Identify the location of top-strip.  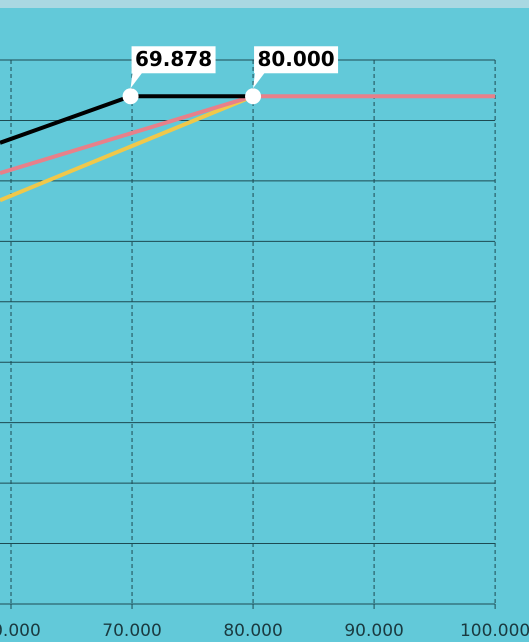
(264, 4).